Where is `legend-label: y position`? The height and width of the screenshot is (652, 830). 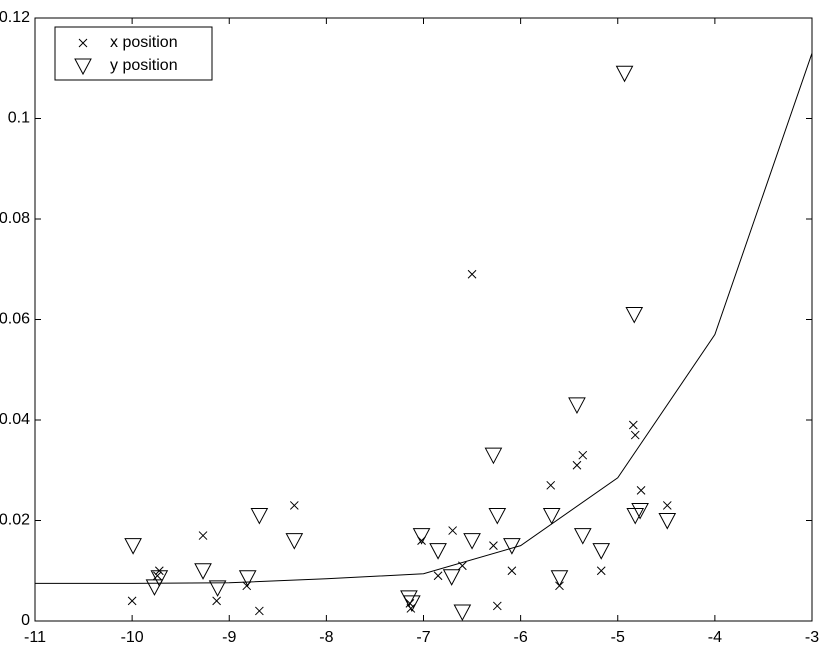
legend-label: y position is located at coordinates (144, 65).